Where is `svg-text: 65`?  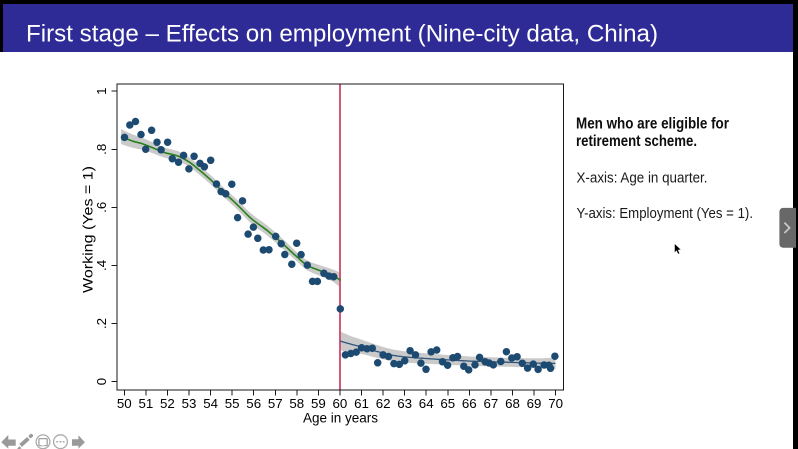 svg-text: 65 is located at coordinates (447, 403).